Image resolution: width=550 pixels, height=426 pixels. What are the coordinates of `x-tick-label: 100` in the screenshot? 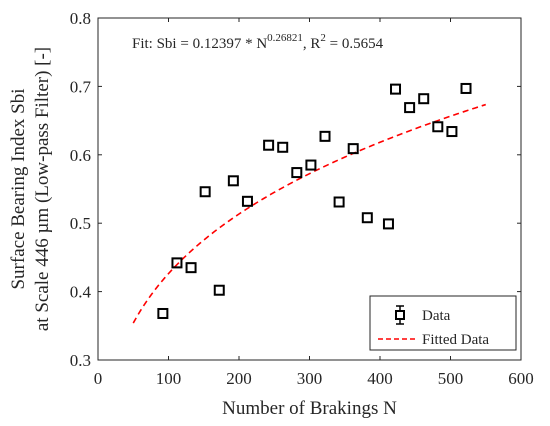 It's located at (169, 378).